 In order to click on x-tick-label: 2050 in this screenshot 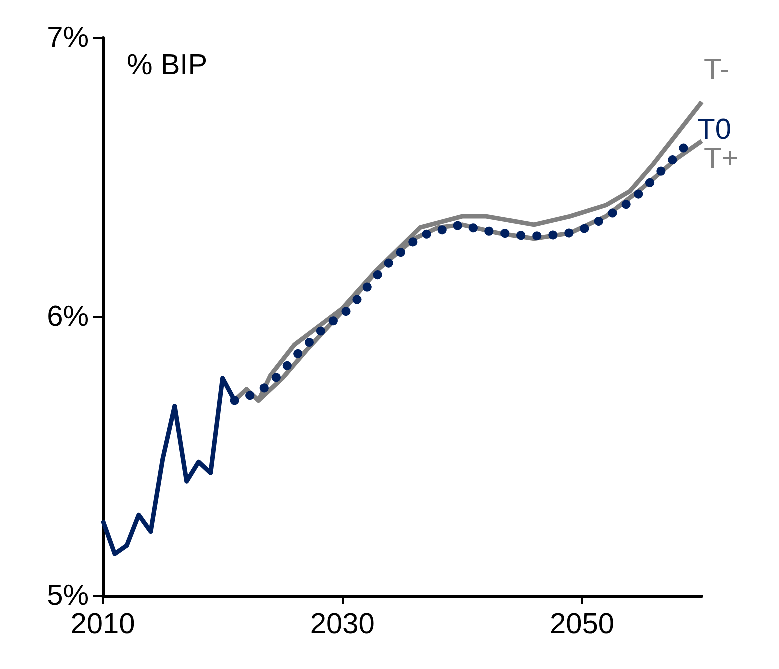, I will do `click(582, 624)`.